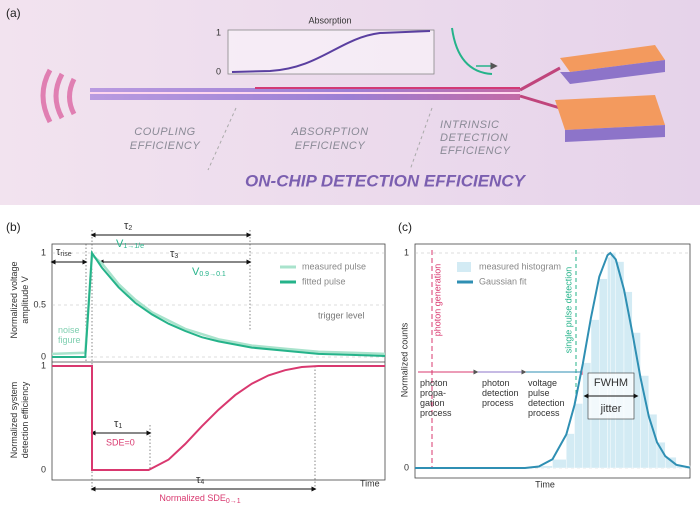 This screenshot has width=700, height=507. I want to click on process-label: voltage pulse detection process, so click(546, 398).